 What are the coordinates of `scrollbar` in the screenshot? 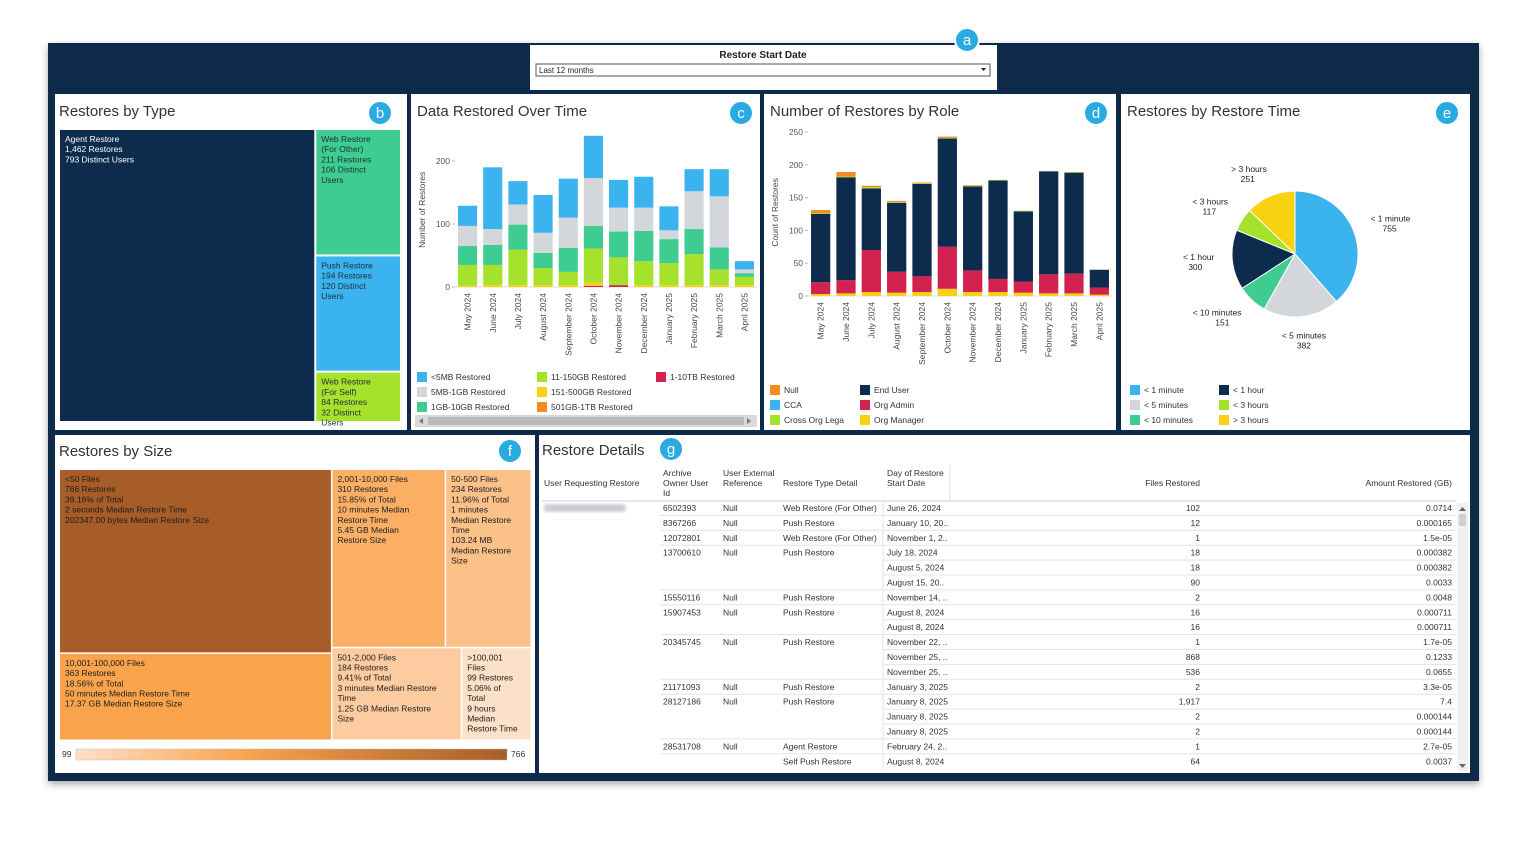 It's located at (1462, 637).